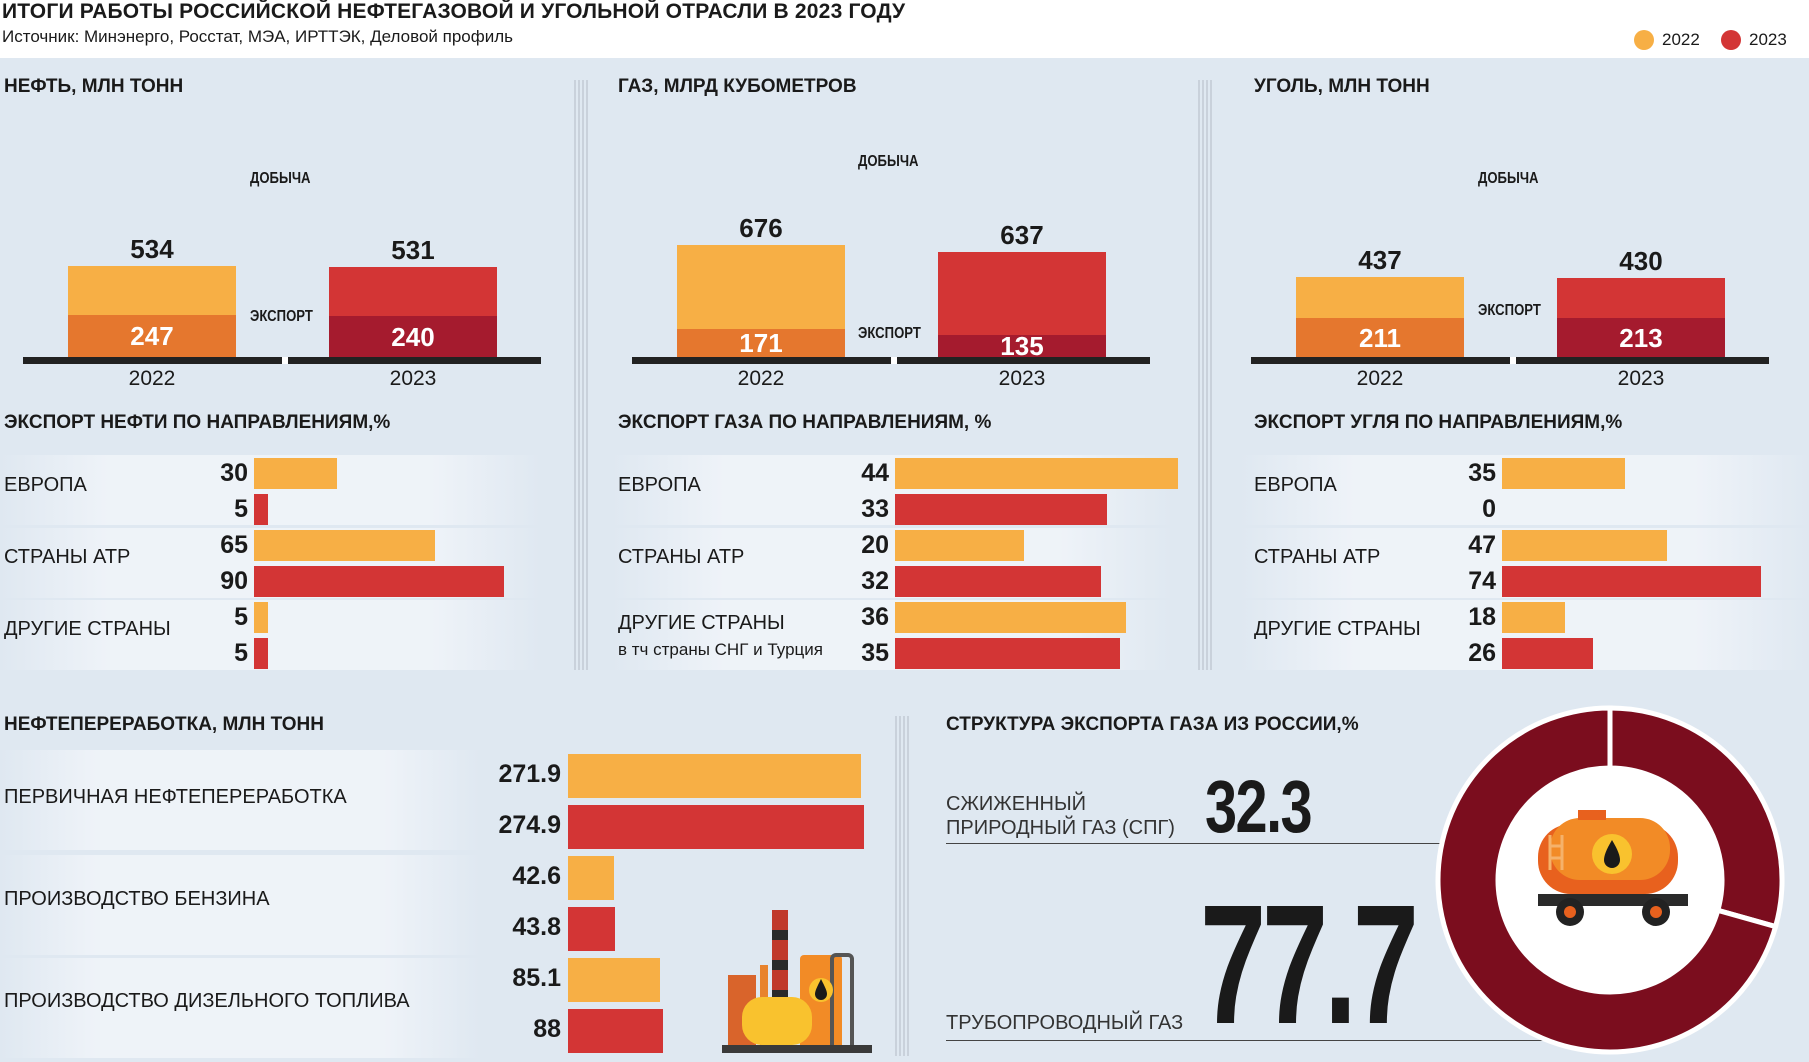 This screenshot has height=1062, width=1809. I want to click on legend-label-2023: 2023, so click(1768, 39).